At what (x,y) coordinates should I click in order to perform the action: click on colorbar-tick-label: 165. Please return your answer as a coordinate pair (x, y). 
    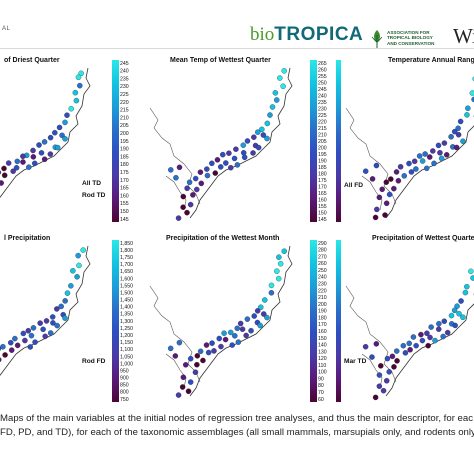
    Looking at the image, I should click on (124, 189).